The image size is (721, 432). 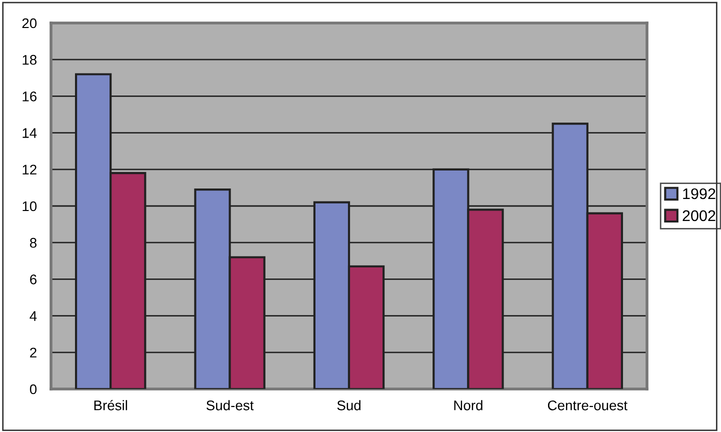 I want to click on x-tick-label: Sud, so click(x=348, y=405).